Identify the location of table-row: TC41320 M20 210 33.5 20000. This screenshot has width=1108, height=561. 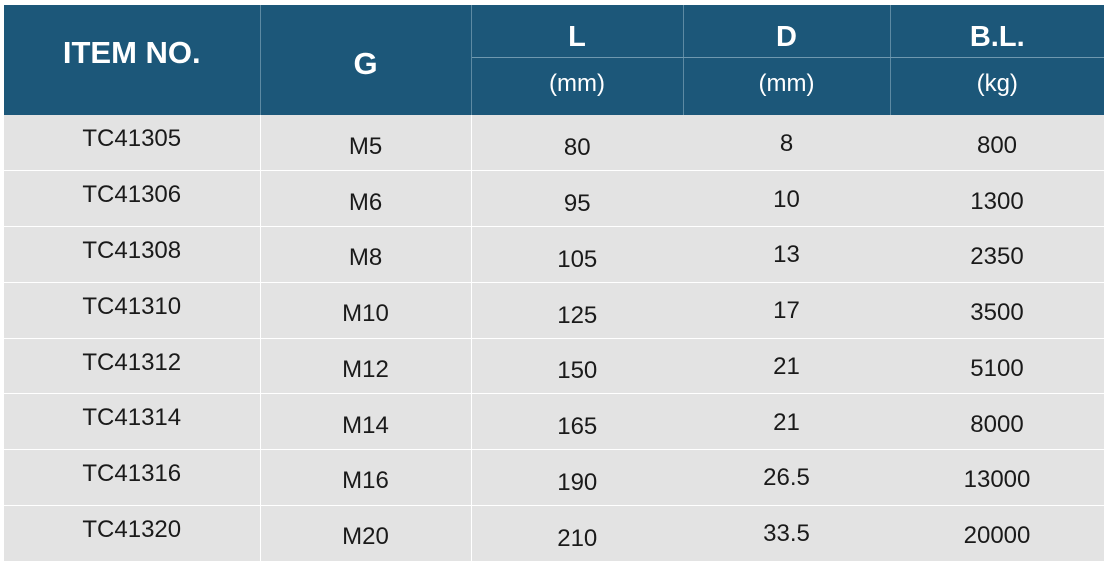
(554, 532).